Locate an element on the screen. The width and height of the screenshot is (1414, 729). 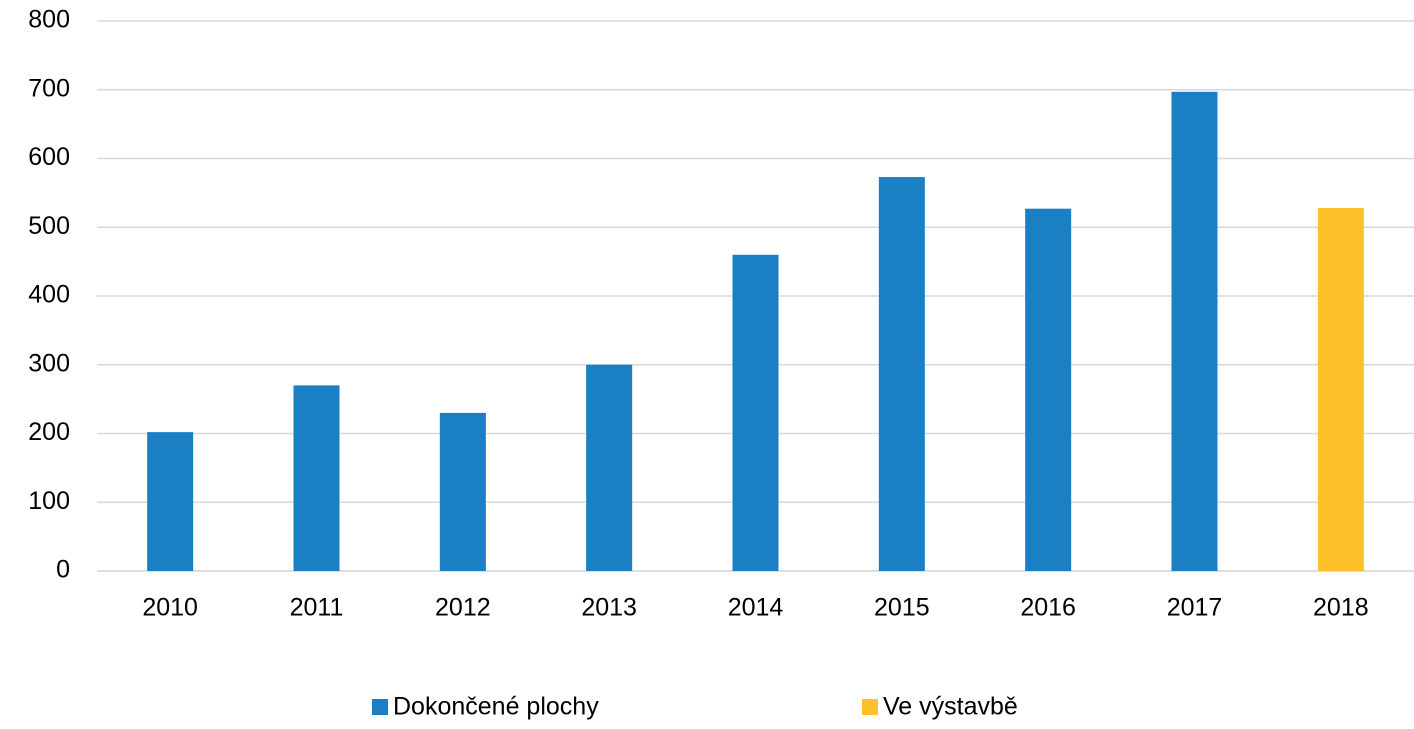
x-tick-label: 2013 is located at coordinates (609, 608).